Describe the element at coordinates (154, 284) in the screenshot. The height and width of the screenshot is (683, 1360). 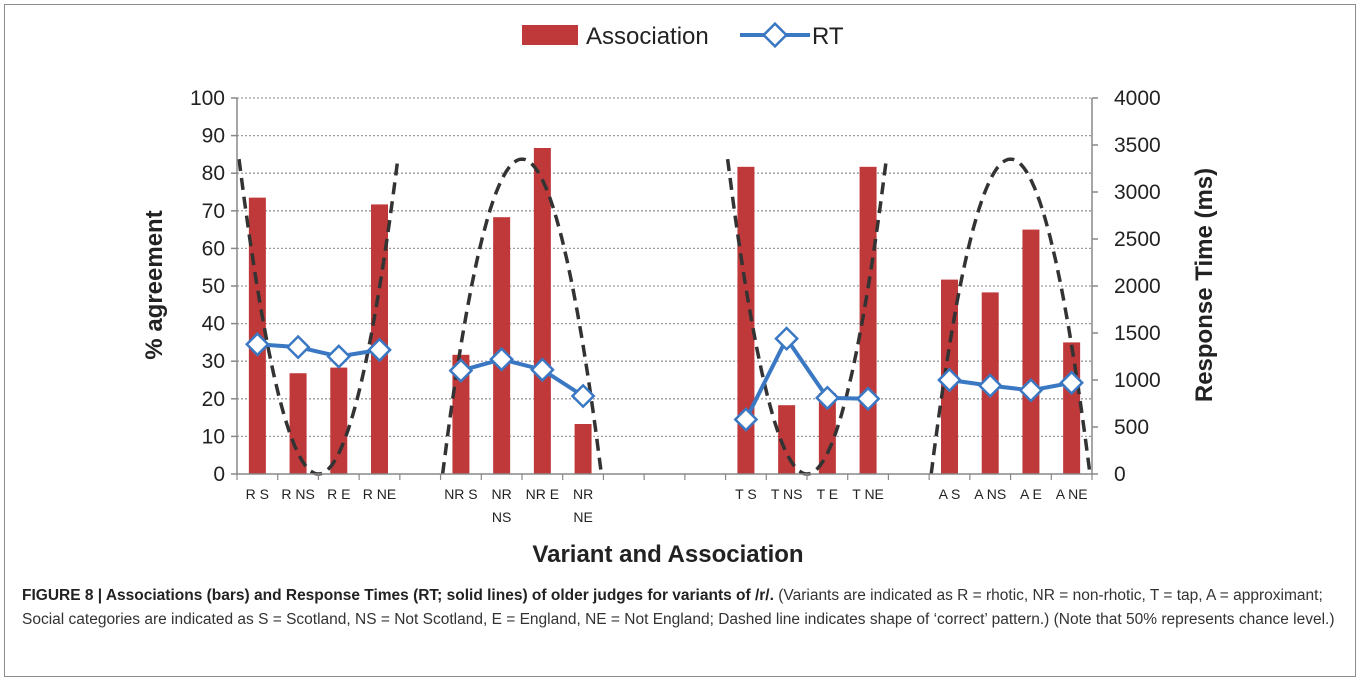
I see `y-axis-title: % agreement` at that location.